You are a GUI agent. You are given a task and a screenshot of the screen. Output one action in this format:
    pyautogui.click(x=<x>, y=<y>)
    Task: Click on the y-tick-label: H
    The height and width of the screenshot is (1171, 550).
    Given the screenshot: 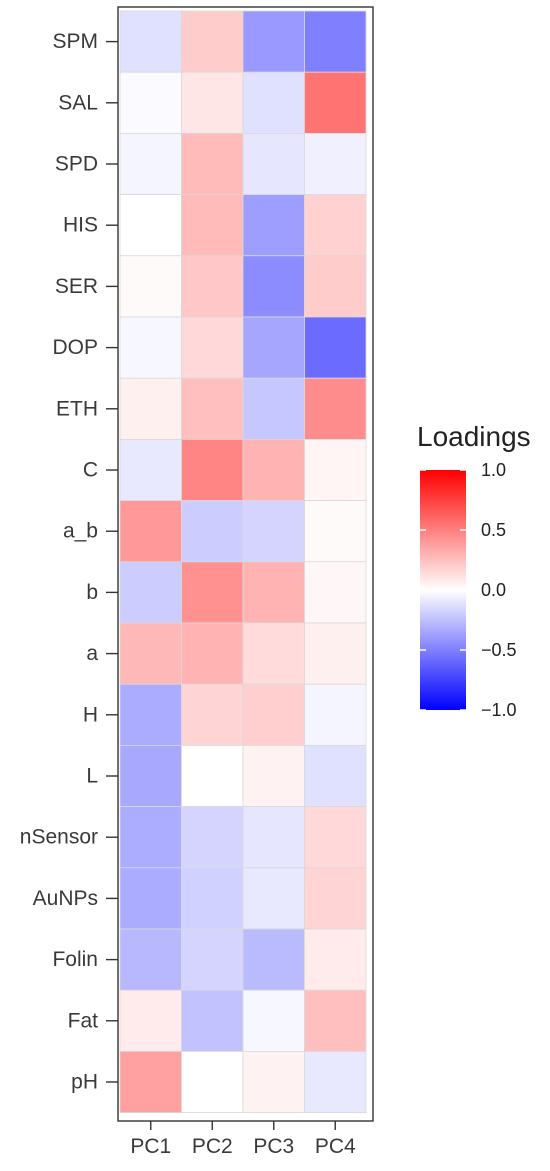 What is the action you would take?
    pyautogui.click(x=90, y=714)
    